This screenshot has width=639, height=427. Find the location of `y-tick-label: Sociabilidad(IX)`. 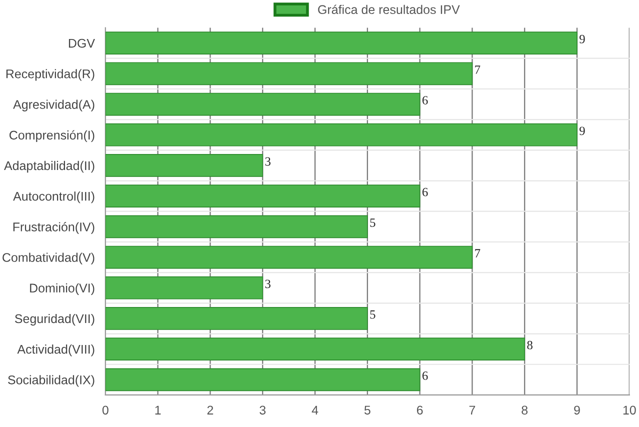

y-tick-label: Sociabilidad(IX) is located at coordinates (51, 381).